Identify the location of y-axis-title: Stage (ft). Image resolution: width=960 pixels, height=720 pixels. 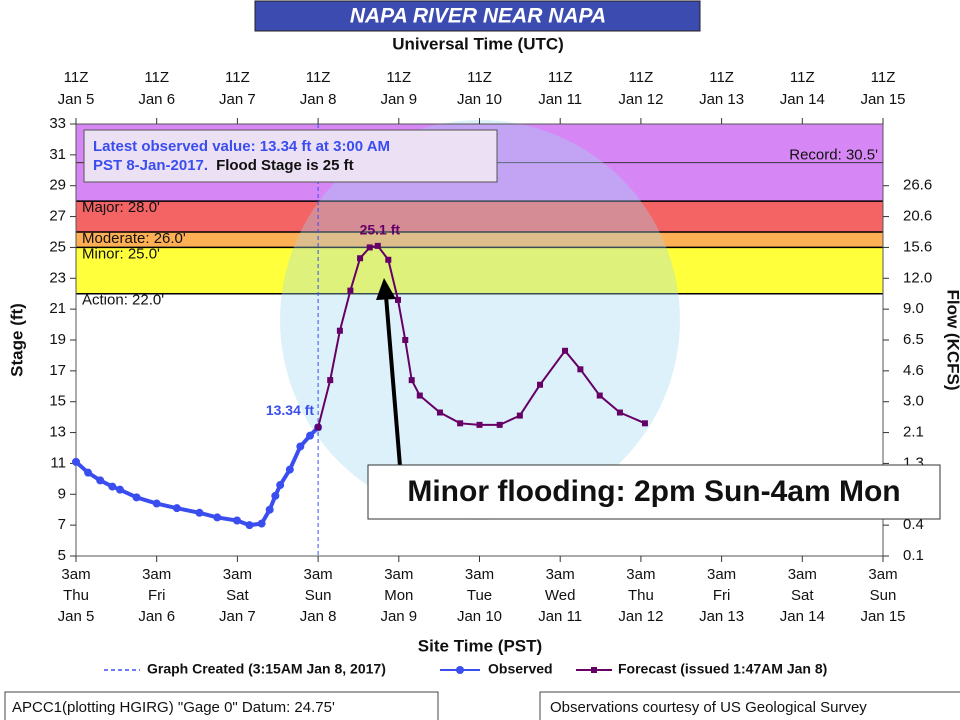
(16, 340).